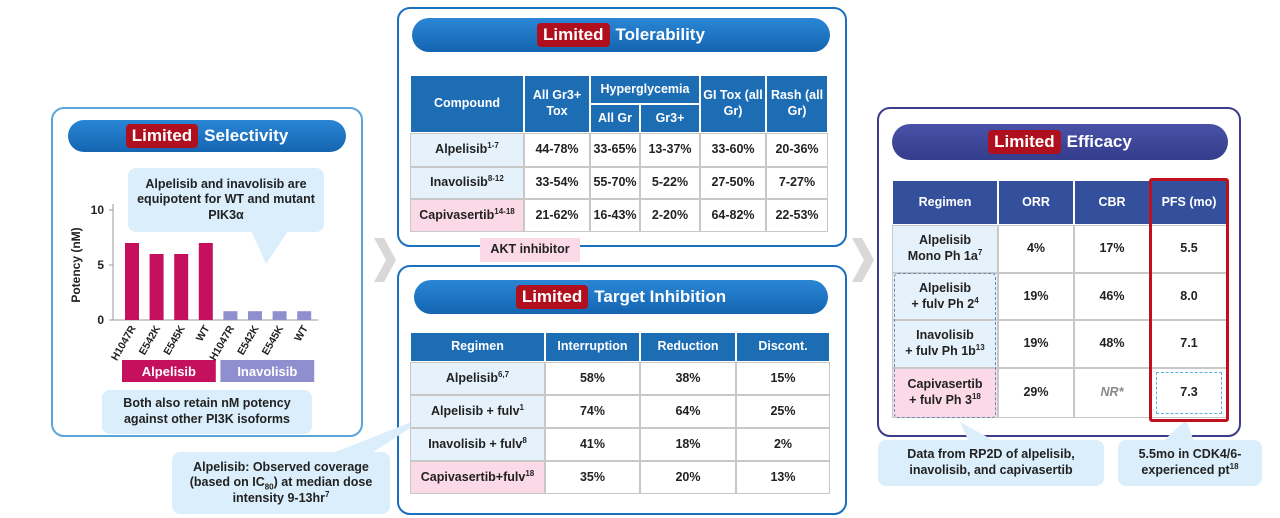  Describe the element at coordinates (592, 411) in the screenshot. I see `table-cell: 74%` at that location.